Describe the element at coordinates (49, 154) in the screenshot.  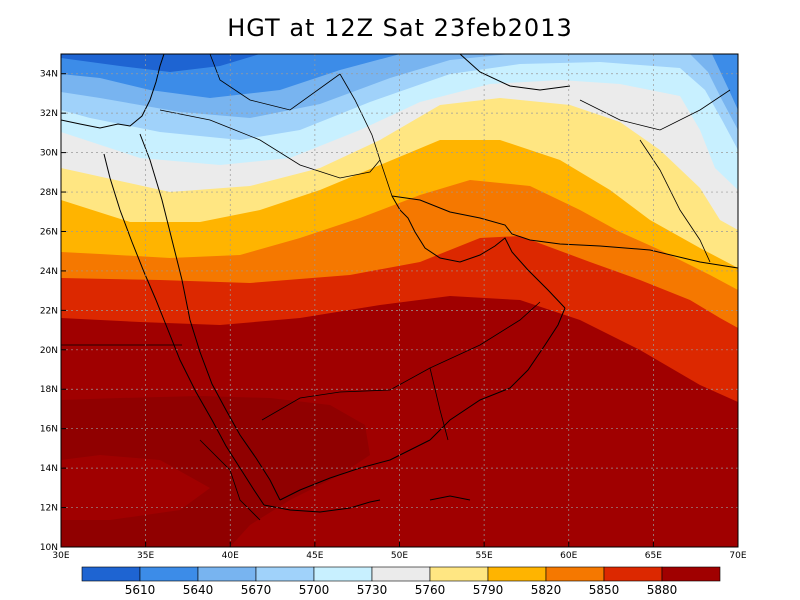
I see `tick-label-lat-30N: 30N` at that location.